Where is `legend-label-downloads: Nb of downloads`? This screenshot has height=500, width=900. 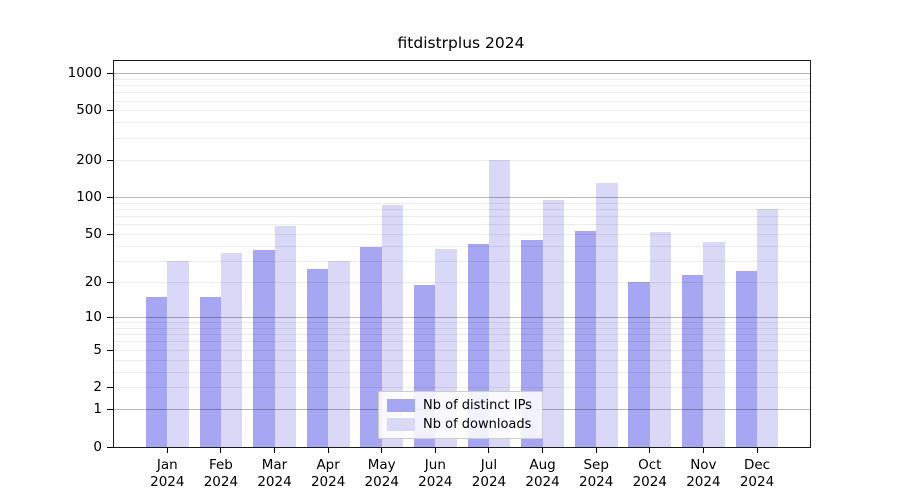 legend-label-downloads: Nb of downloads is located at coordinates (477, 424).